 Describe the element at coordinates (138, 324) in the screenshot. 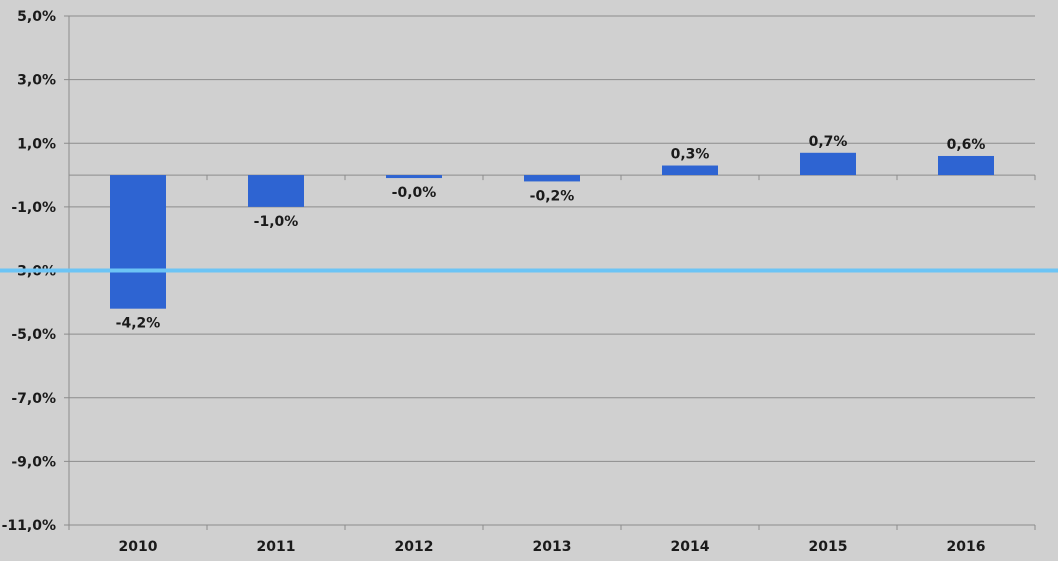

I see `data-label-2010: -4,2%` at that location.